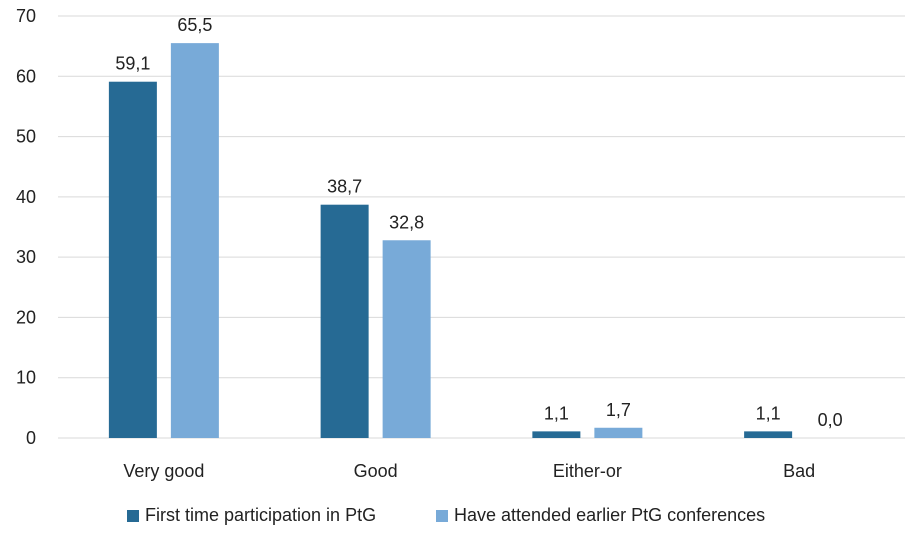 This screenshot has width=914, height=537. What do you see at coordinates (26, 137) in the screenshot?
I see `y-tick-label: 50` at bounding box center [26, 137].